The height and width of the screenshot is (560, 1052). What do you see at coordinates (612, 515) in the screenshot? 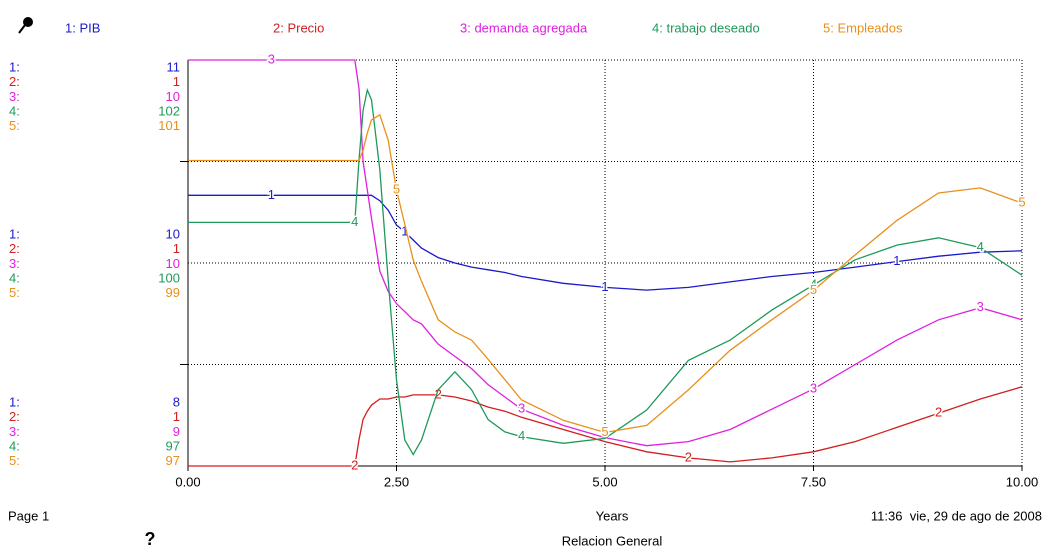
I see `x-axis-label: Years` at bounding box center [612, 515].